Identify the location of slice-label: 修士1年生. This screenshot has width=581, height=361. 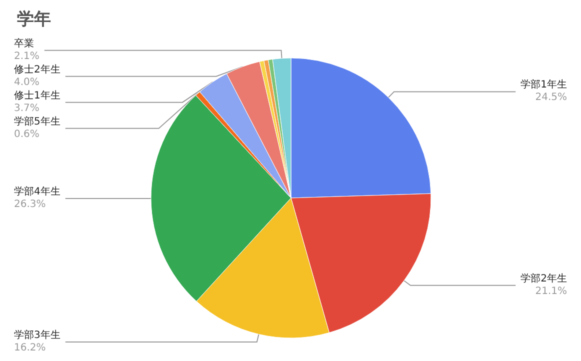
(37, 95).